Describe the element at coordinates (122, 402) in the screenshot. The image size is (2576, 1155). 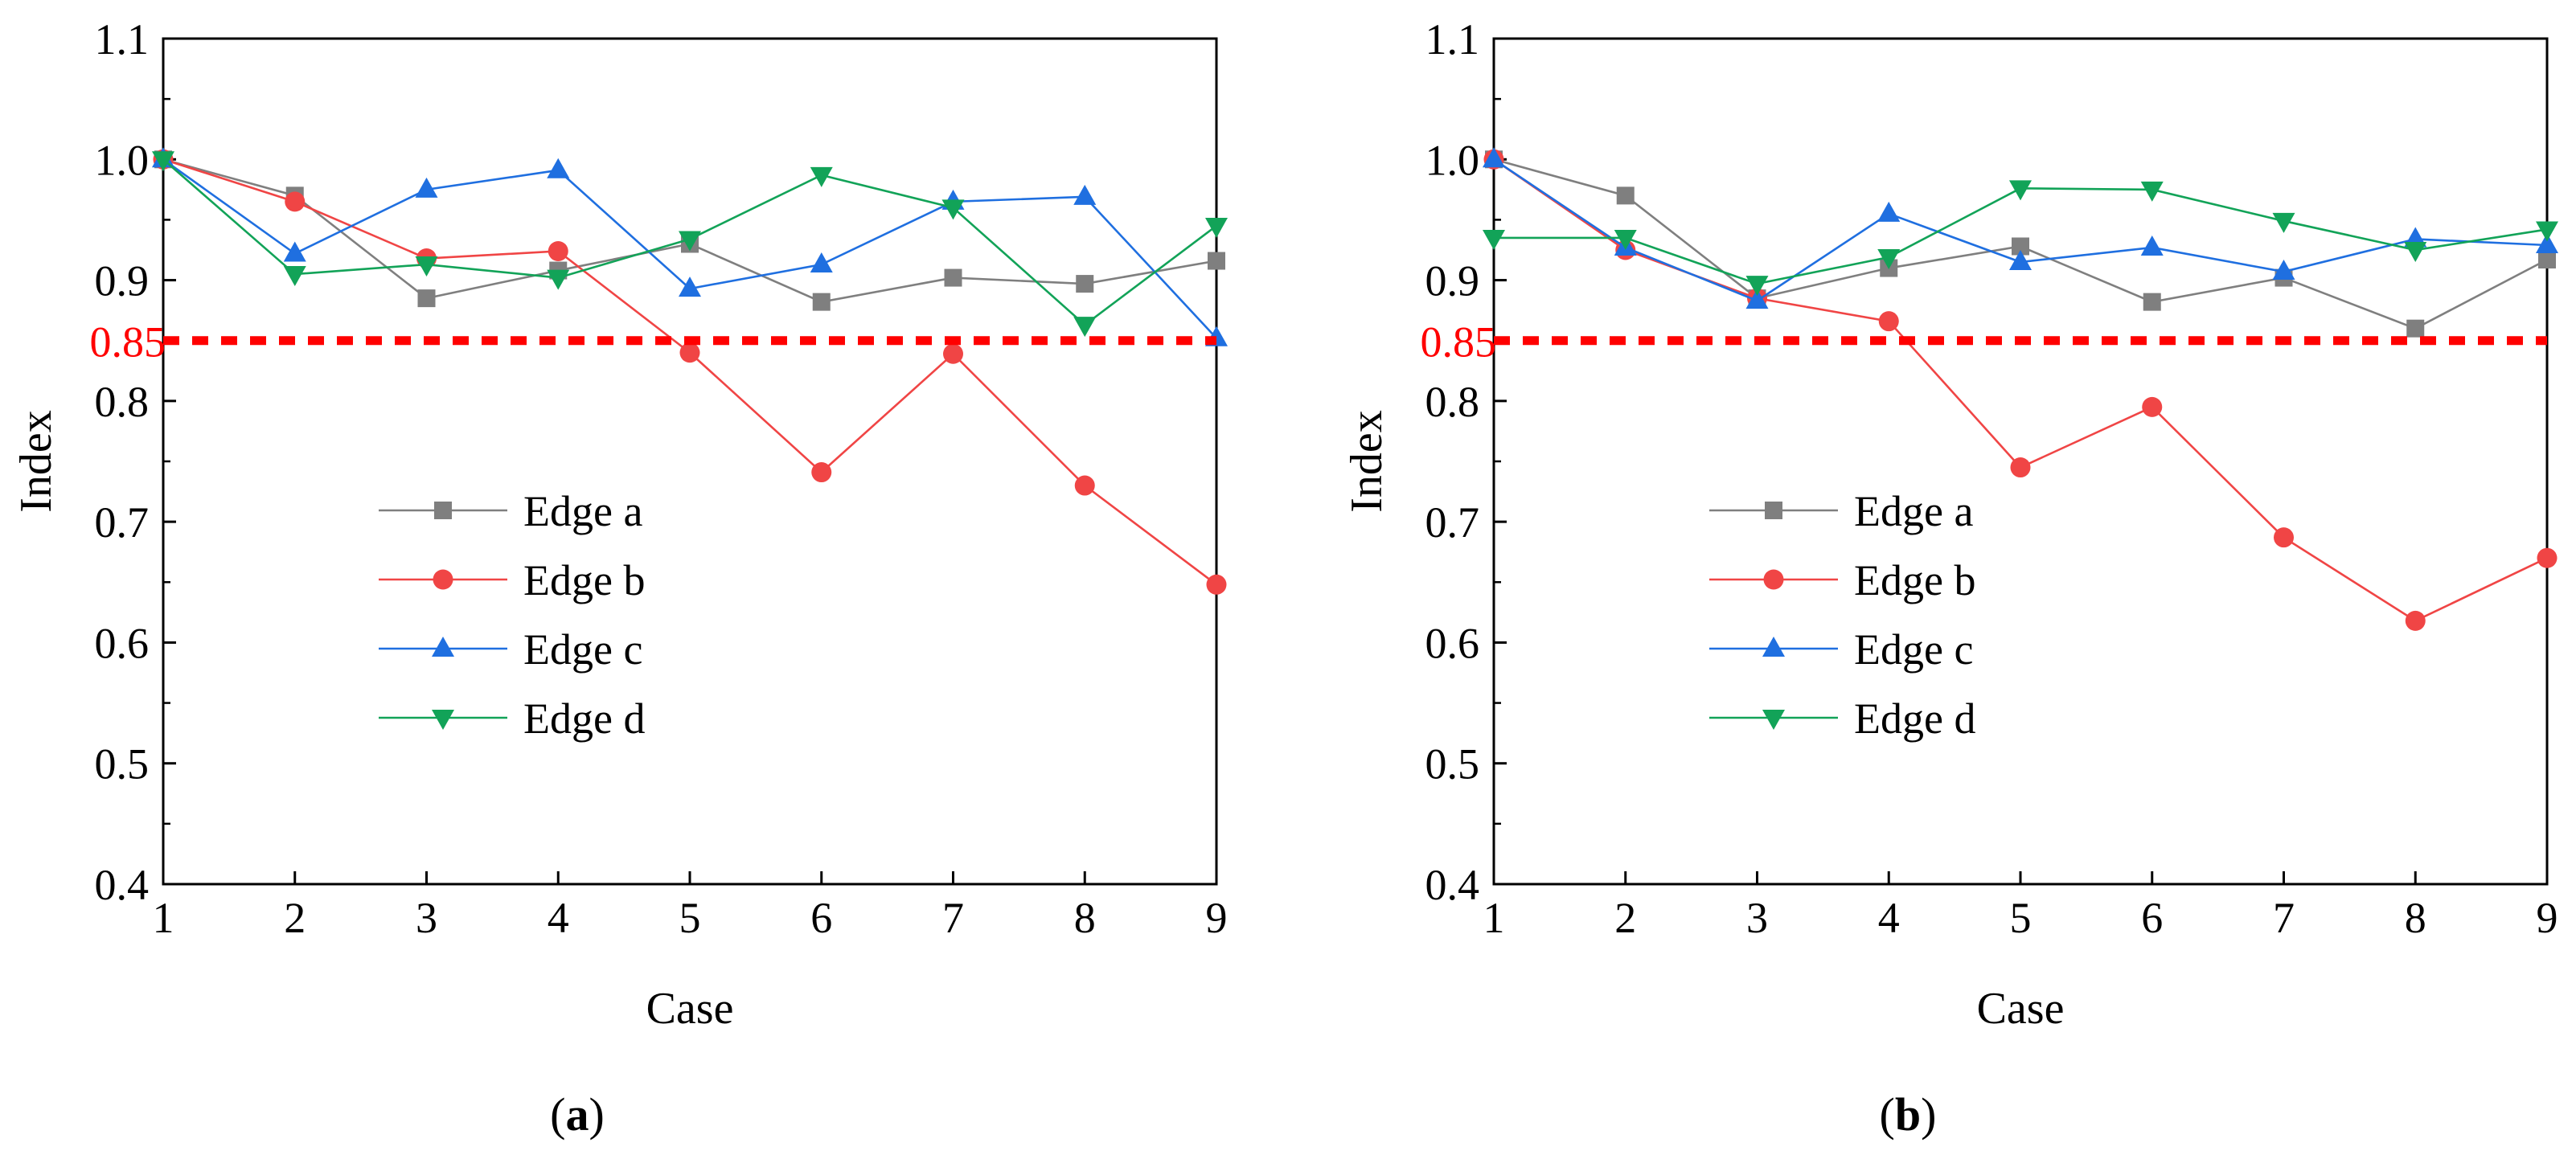
I see `y-tick-label: 0.8` at that location.